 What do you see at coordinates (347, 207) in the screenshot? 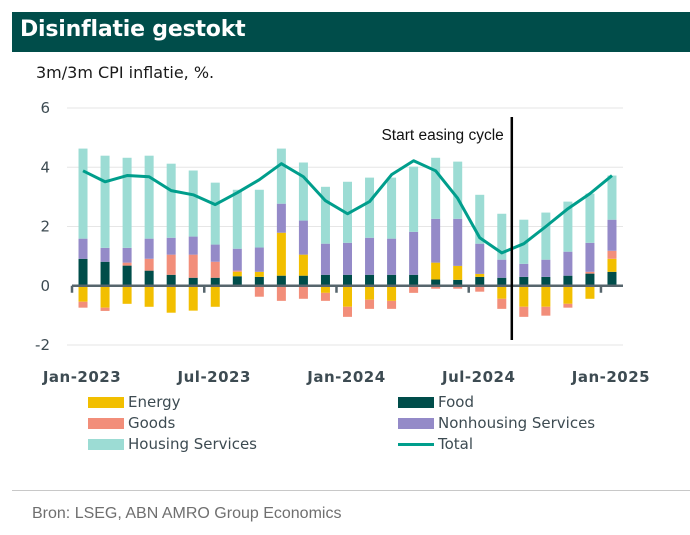
I see `total-line-group` at bounding box center [347, 207].